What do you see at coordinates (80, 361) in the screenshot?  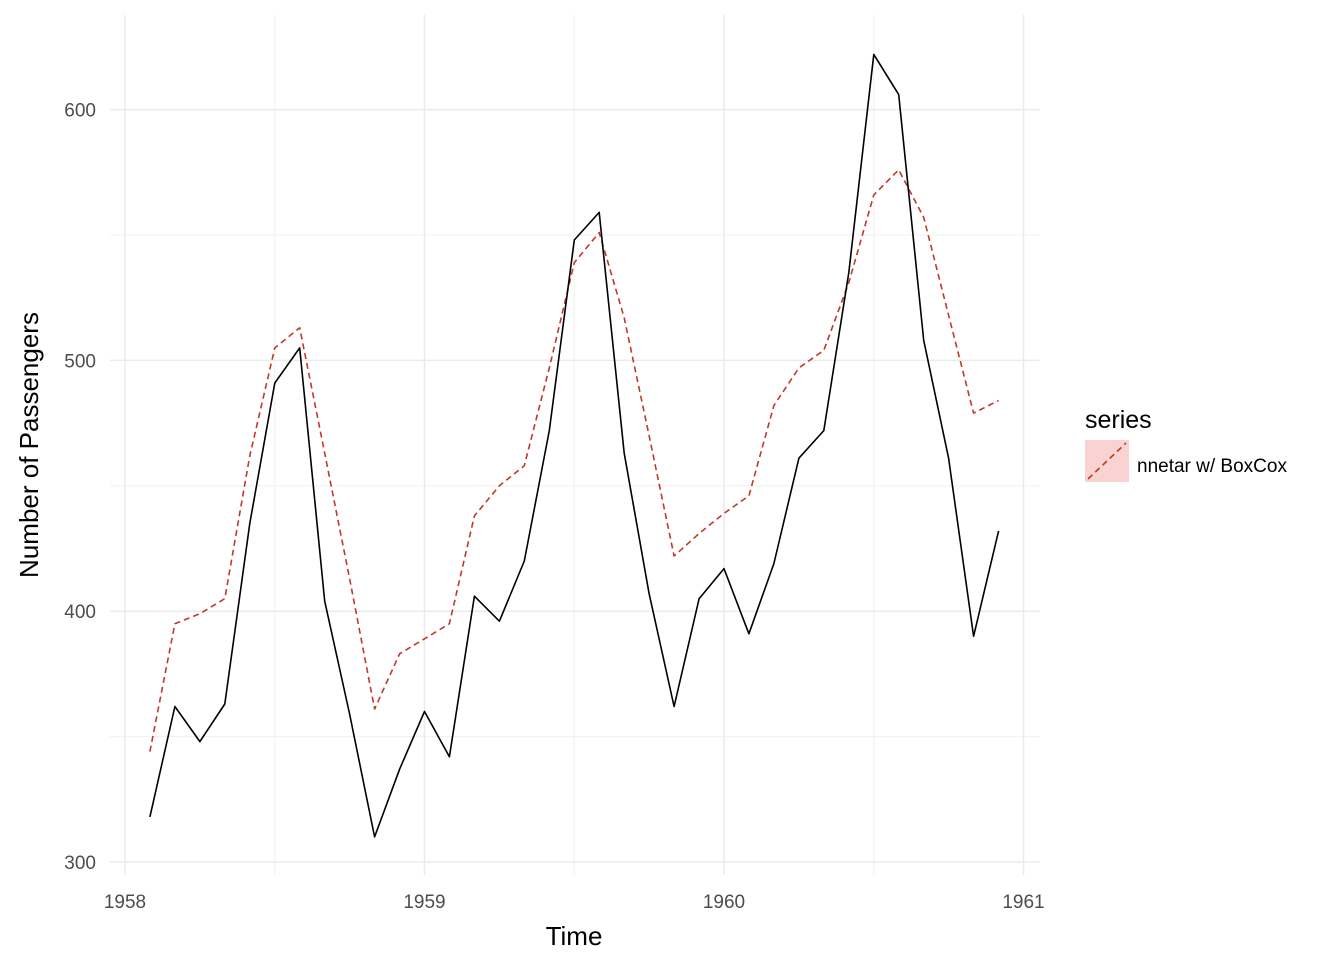 I see `y-tick-label: 500` at bounding box center [80, 361].